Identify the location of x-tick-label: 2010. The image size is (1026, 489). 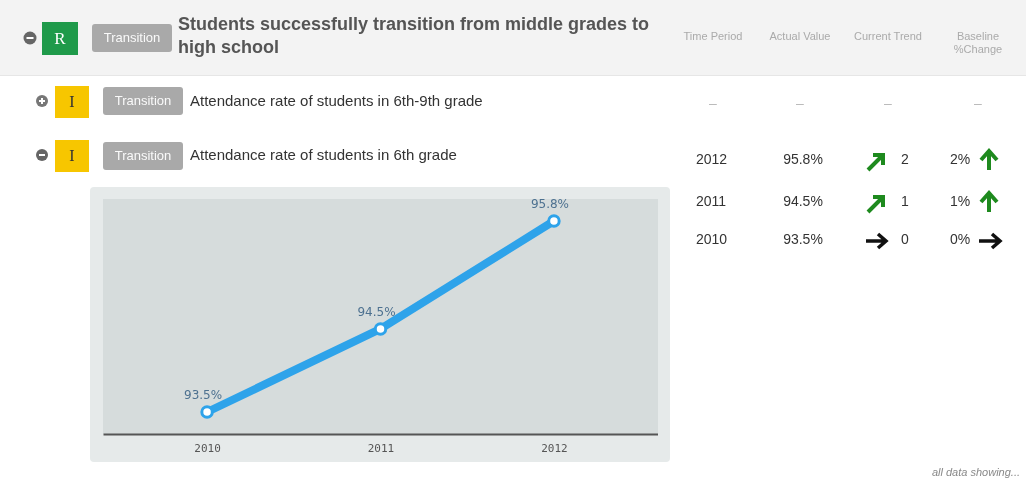
(207, 448).